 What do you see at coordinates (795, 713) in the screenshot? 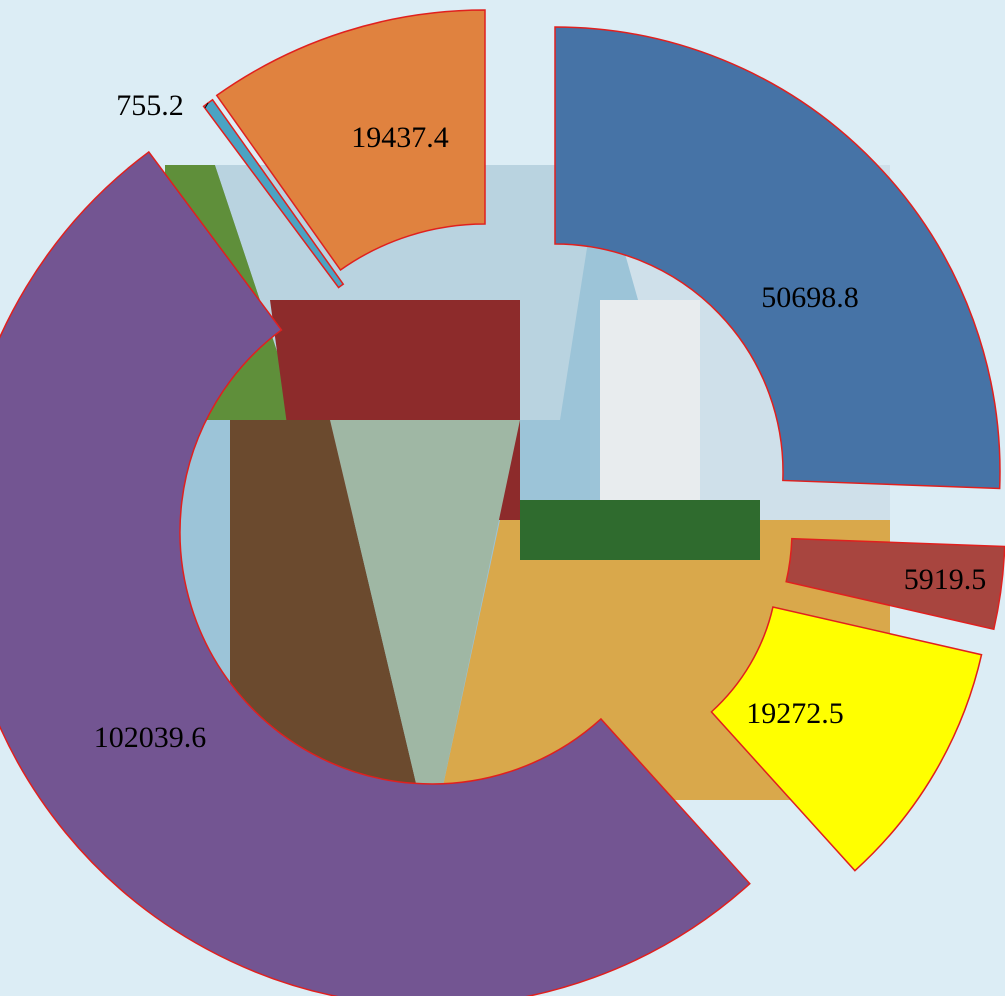
I see `data-label: 19272.5` at bounding box center [795, 713].